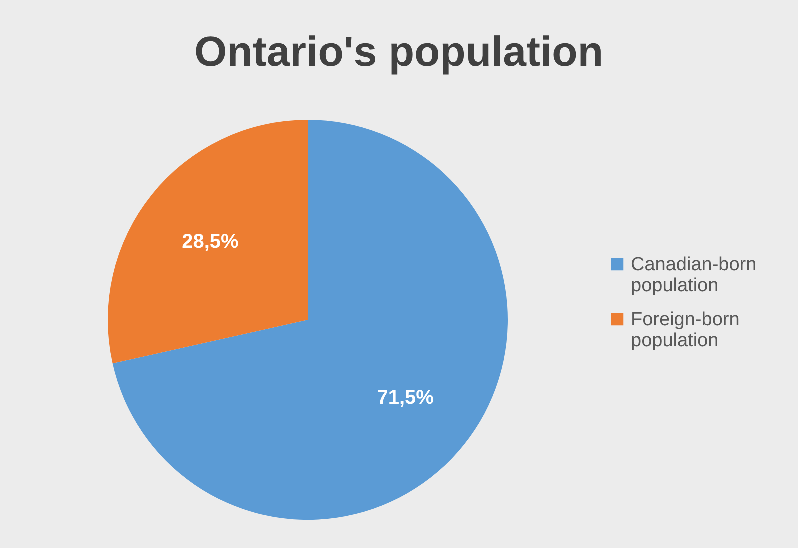 The width and height of the screenshot is (798, 548). What do you see at coordinates (399, 51) in the screenshot?
I see `chart-title: Ontario's population` at bounding box center [399, 51].